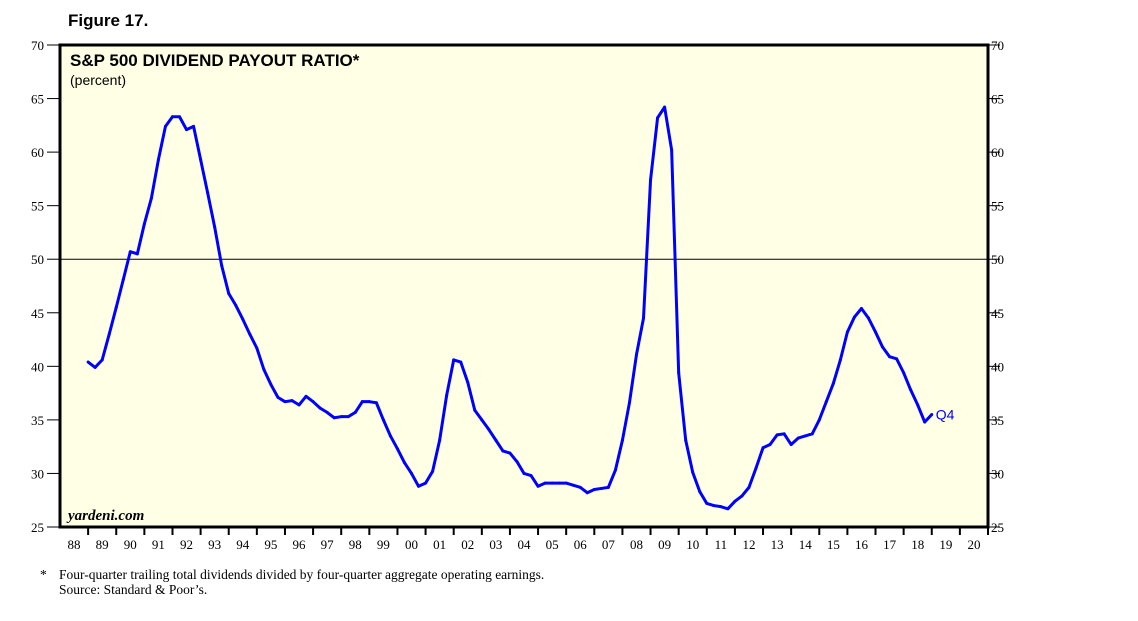 This screenshot has width=1138, height=621. I want to click on x-tick-label: 16, so click(862, 544).